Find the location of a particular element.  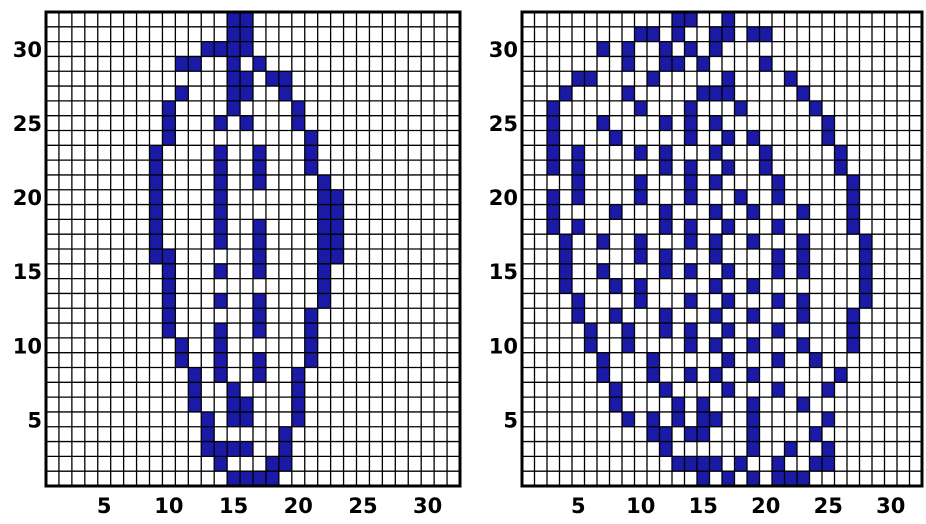

x-tick-label: 5 is located at coordinates (104, 506).